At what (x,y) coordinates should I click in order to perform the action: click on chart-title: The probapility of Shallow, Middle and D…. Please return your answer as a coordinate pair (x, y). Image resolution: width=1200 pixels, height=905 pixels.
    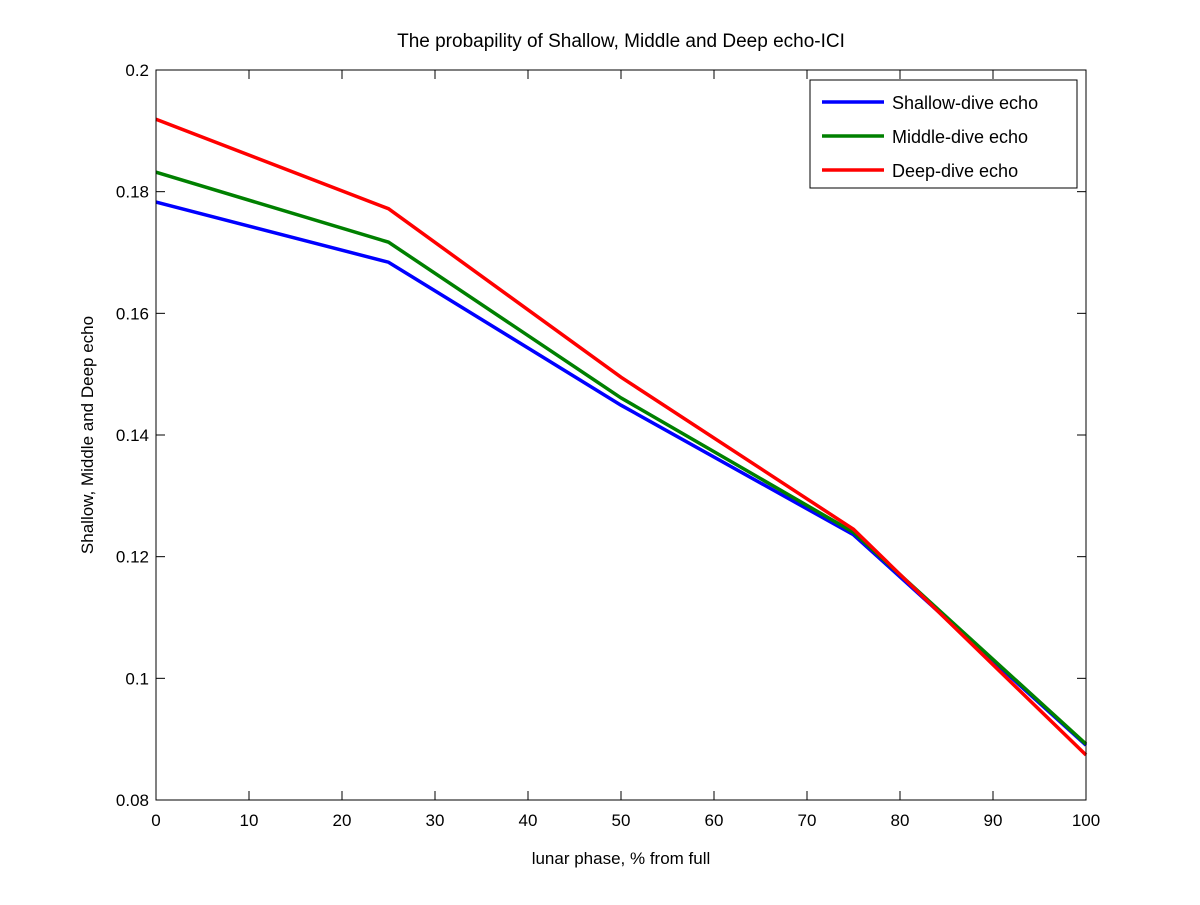
    Looking at the image, I should click on (621, 41).